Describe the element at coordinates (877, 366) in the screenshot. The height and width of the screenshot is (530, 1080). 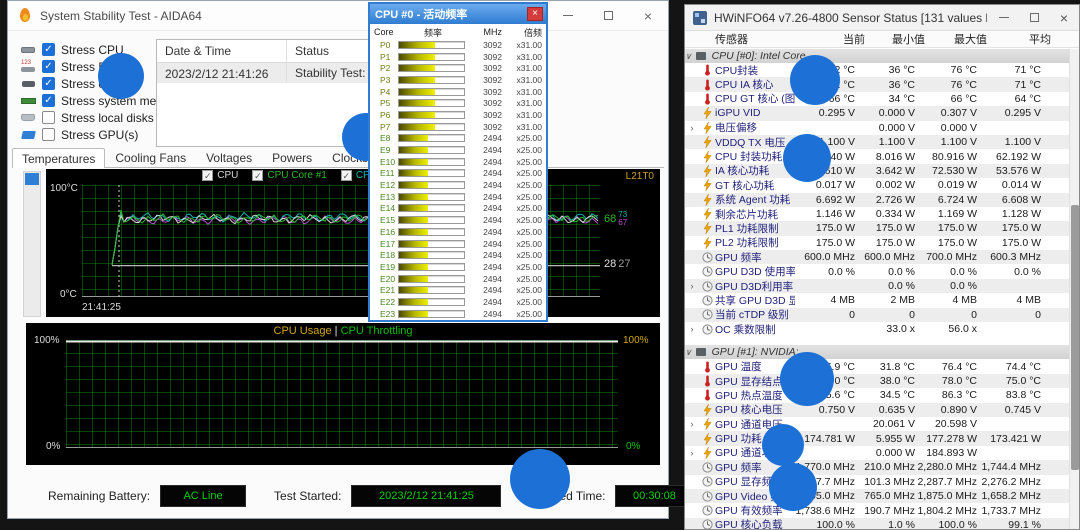
I see `sensor-row: GPU 温度 75.9 °C 31.8 °C 76.4 °C 74.4 °C` at that location.